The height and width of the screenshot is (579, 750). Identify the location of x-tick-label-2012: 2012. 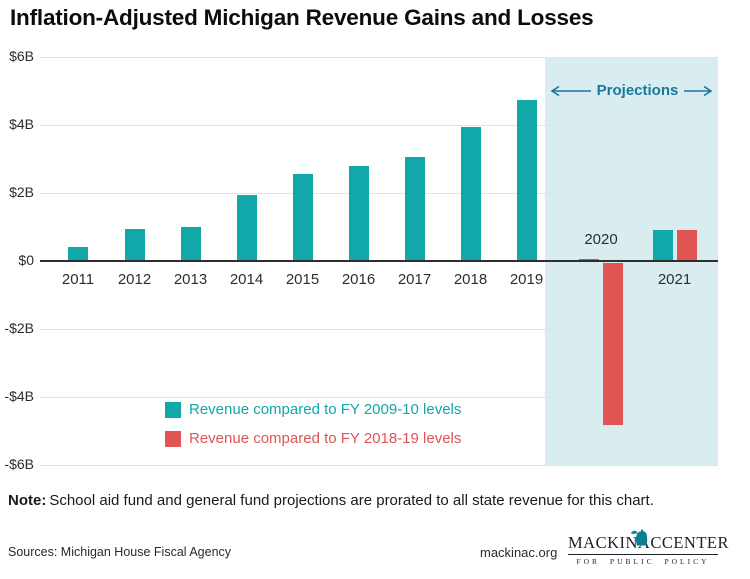
(134, 279).